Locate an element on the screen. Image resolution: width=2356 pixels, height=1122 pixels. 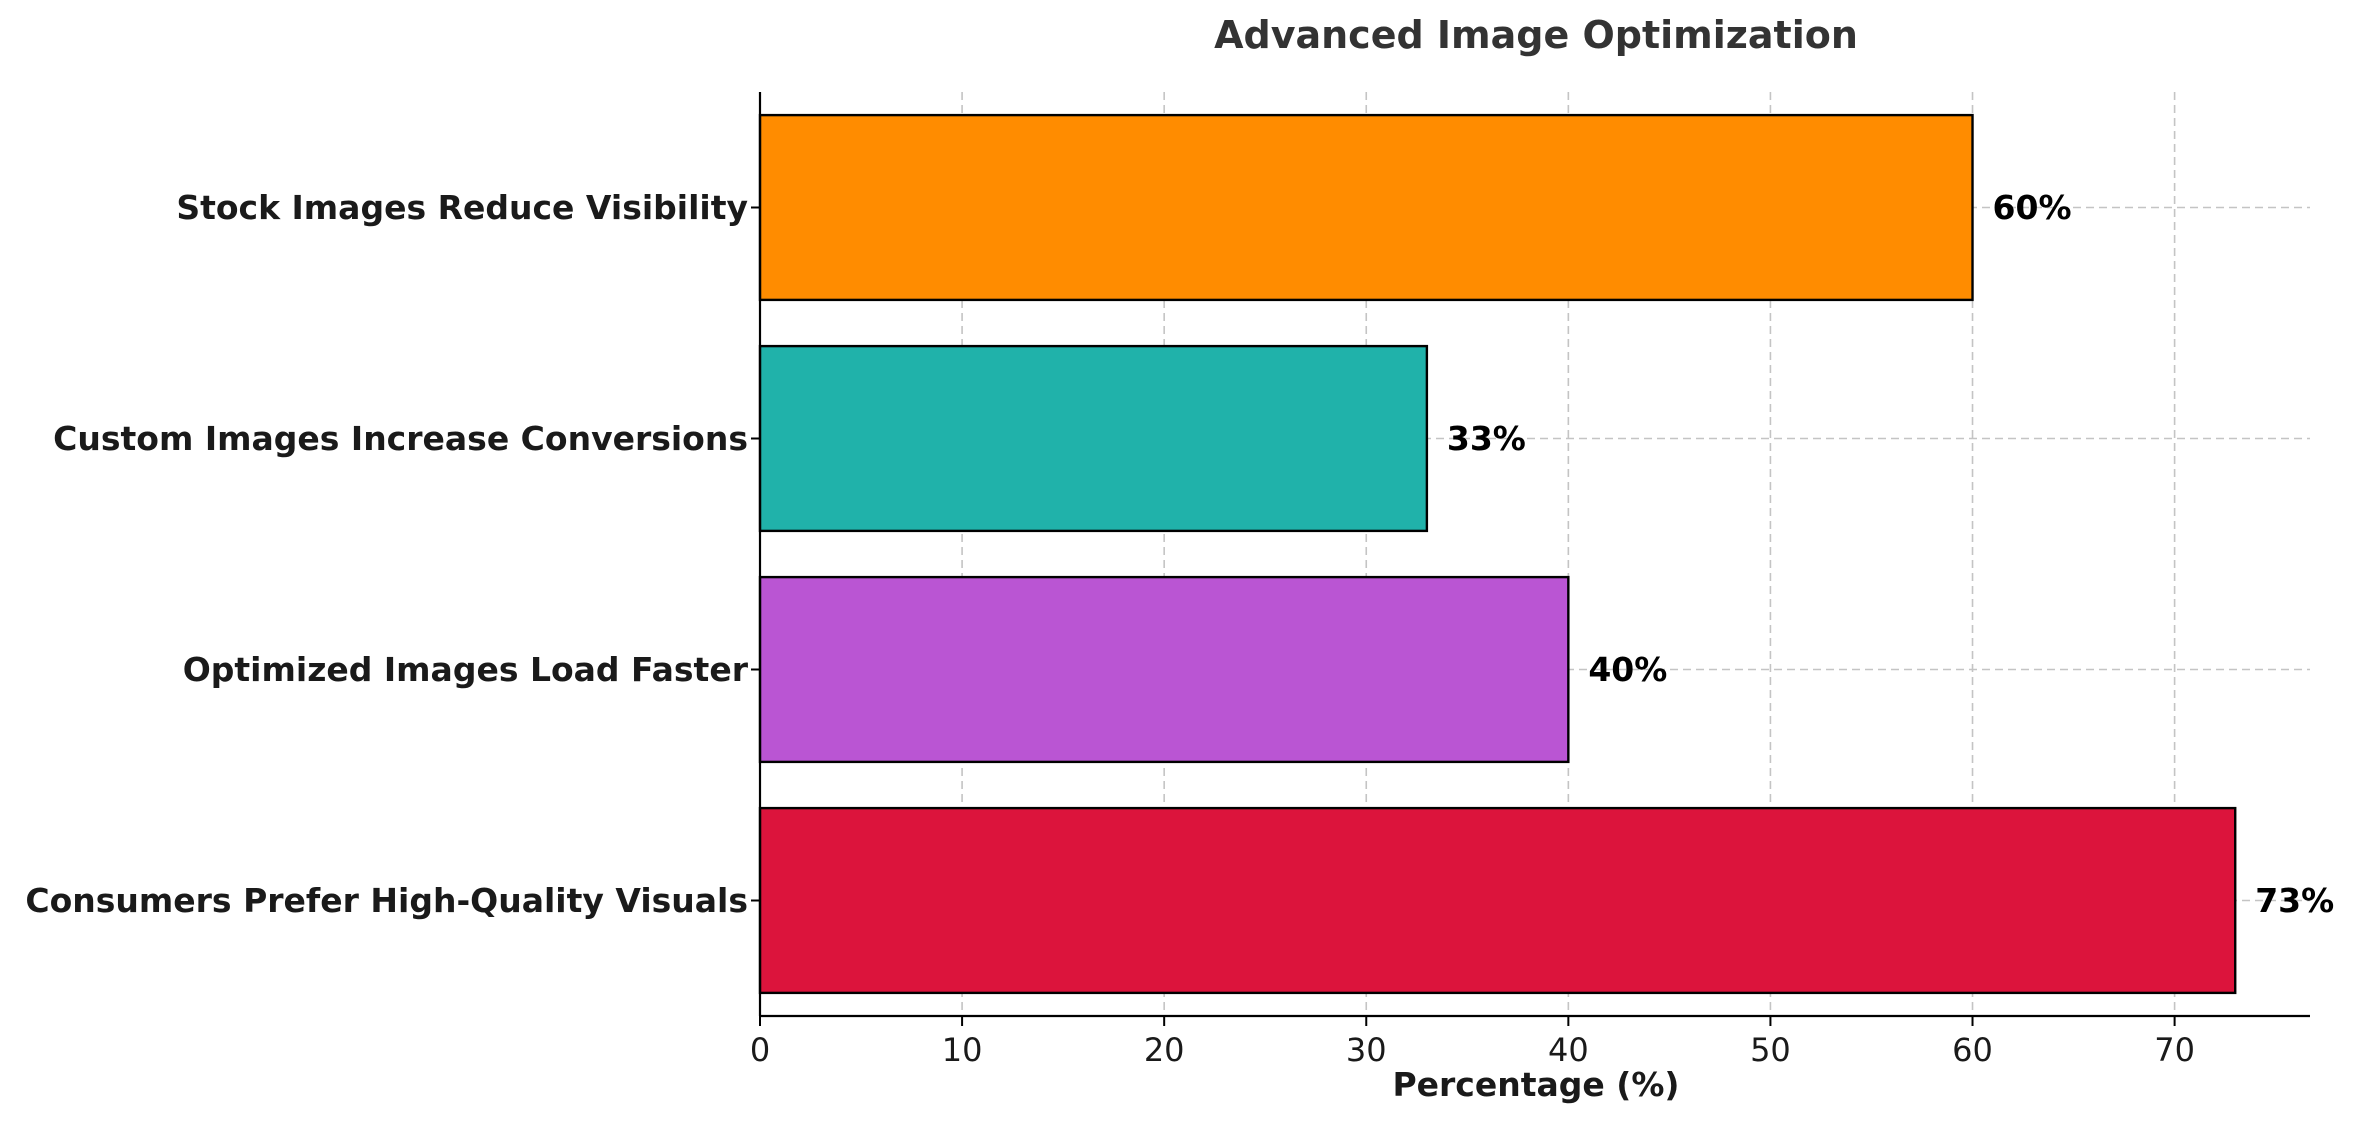
bar-value-label-0: 73% is located at coordinates (2294, 900).